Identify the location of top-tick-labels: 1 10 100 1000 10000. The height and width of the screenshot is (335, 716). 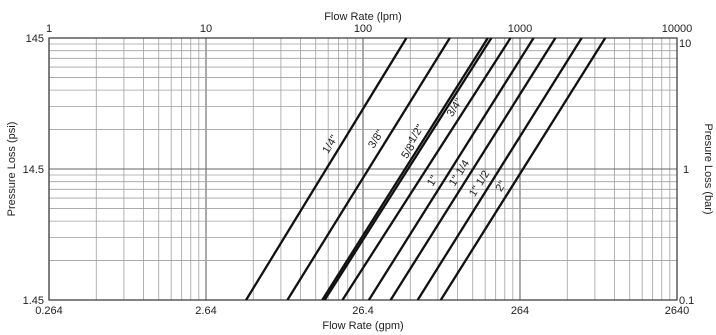
(369, 29).